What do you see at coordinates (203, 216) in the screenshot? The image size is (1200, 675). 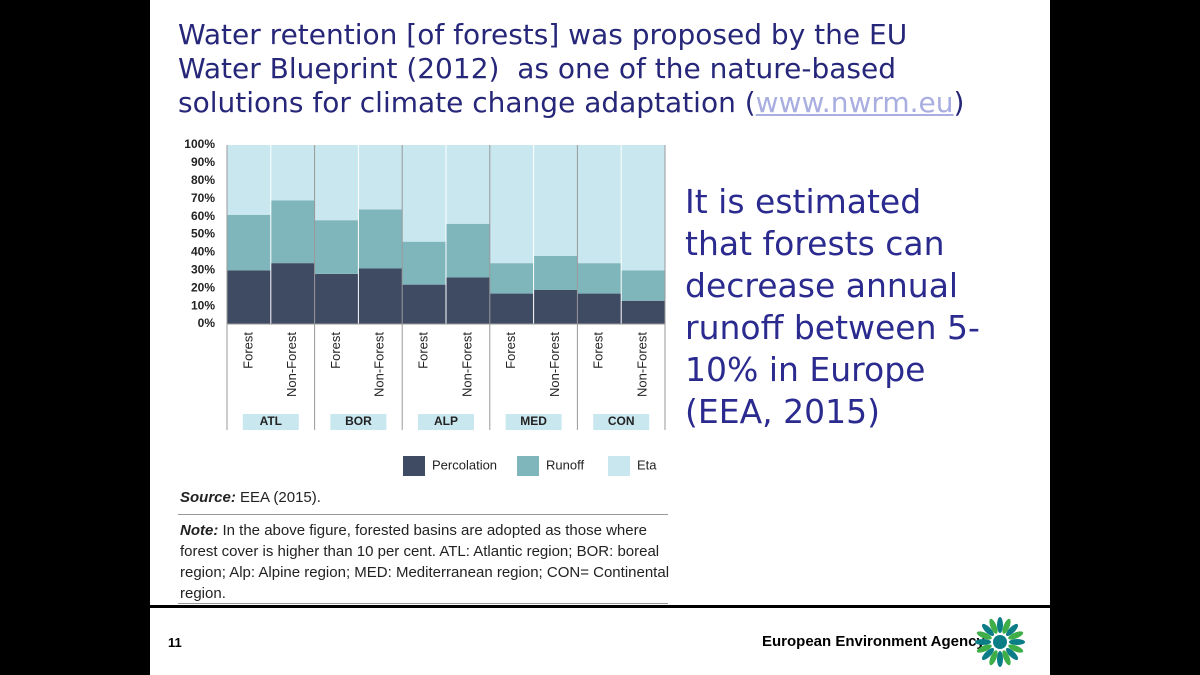 I see `y-tick-label: 60%` at bounding box center [203, 216].